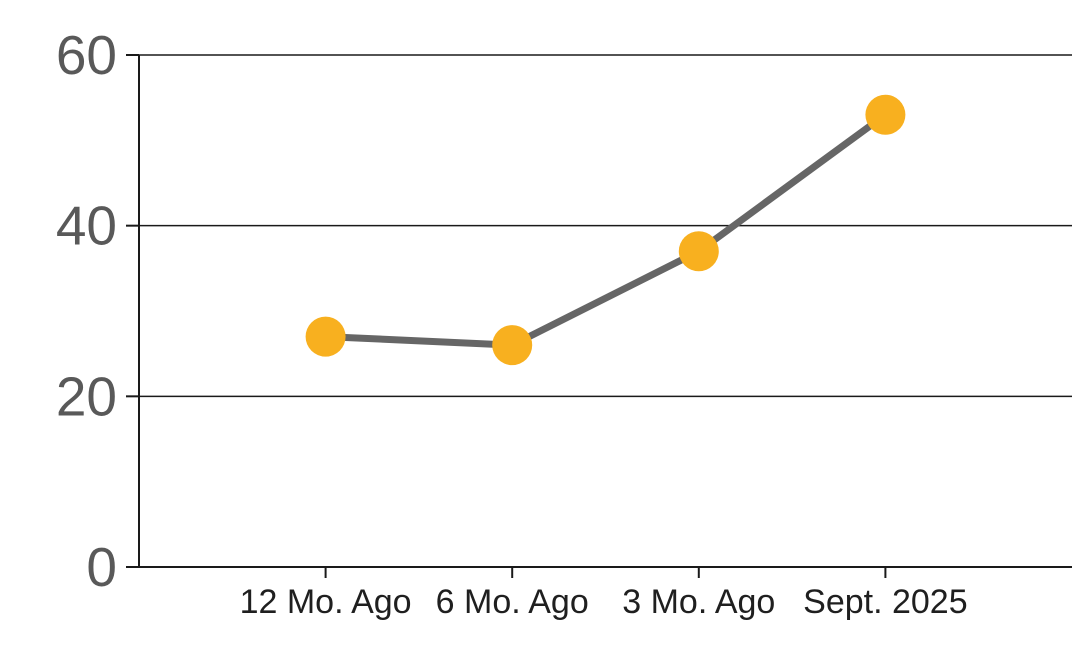  What do you see at coordinates (86, 396) in the screenshot?
I see `y-tick-label: 20` at bounding box center [86, 396].